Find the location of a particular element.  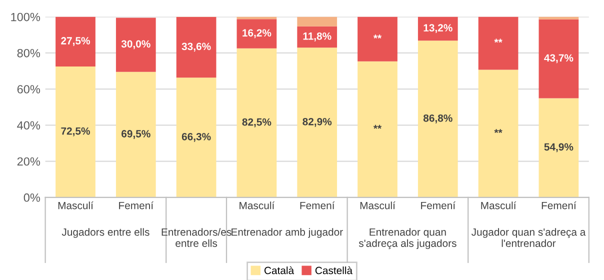

data-label: 27,5% is located at coordinates (75, 41).